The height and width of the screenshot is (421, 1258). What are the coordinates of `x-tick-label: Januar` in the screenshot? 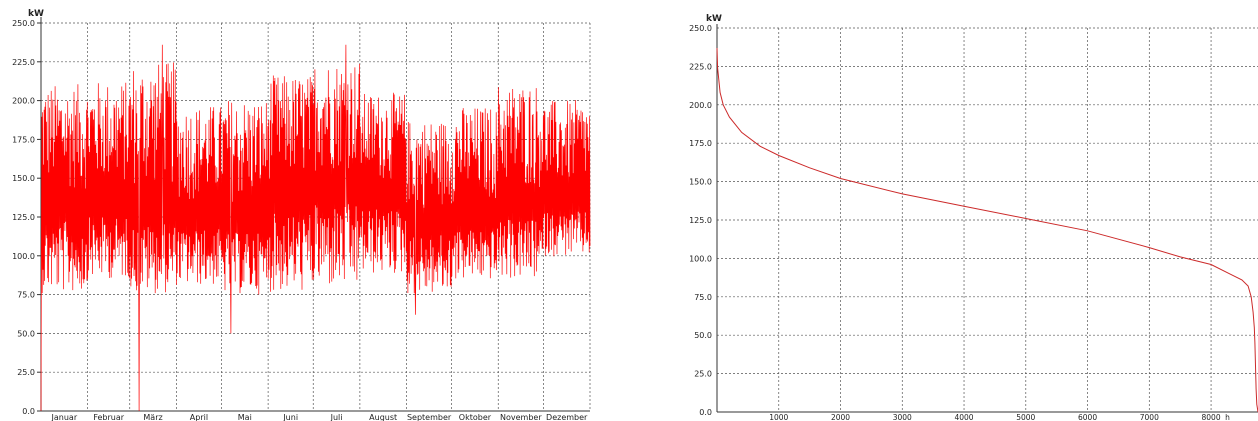 It's located at (64, 417).